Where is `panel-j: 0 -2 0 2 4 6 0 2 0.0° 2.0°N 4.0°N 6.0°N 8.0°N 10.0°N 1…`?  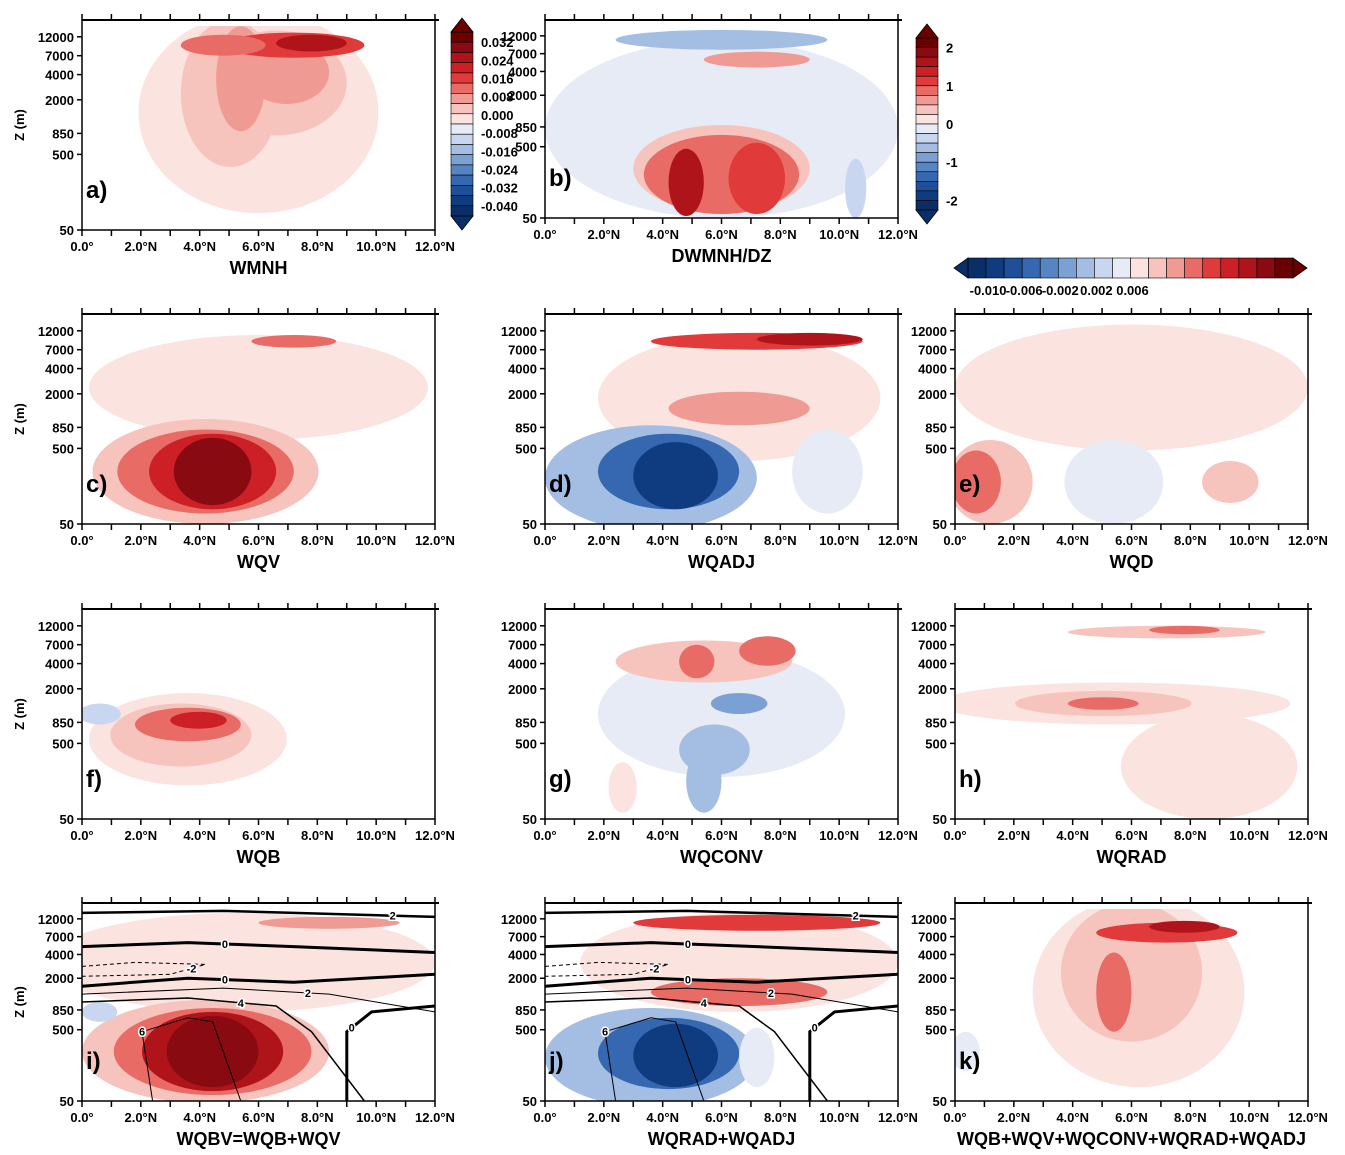
panel-j: 0 -2 0 2 4 6 0 2 0.0° 2.0°N 4.0°N 6.0°N 8.0°N 10.0°N 1… is located at coordinates (709, 1023).